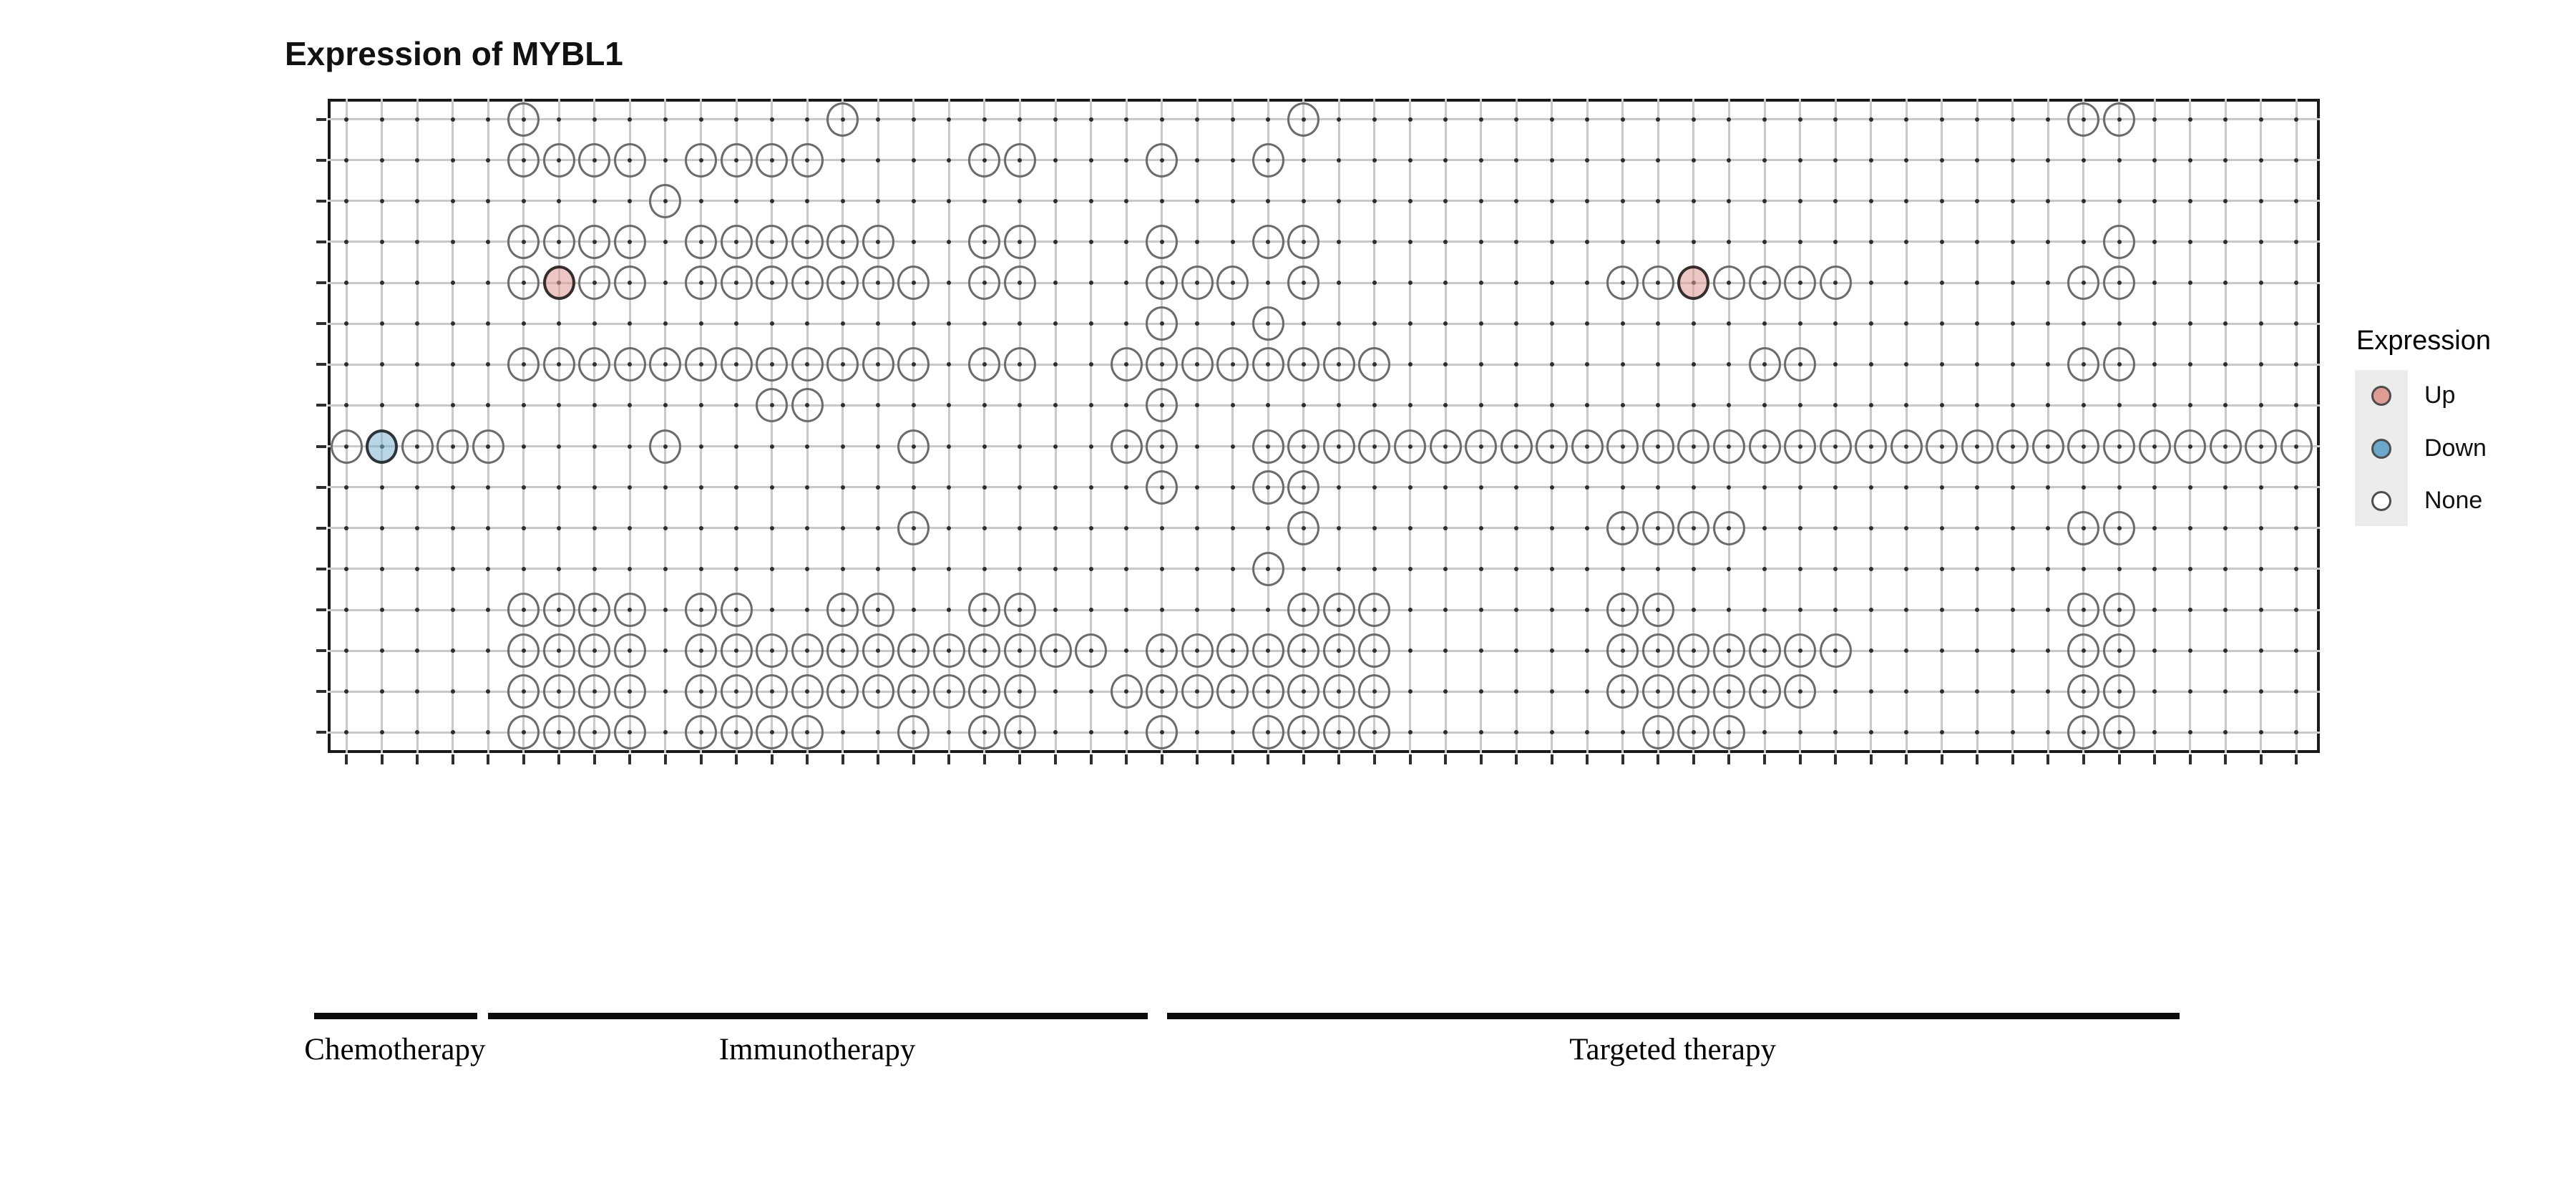  Describe the element at coordinates (396, 1016) in the screenshot. I see `group-underline` at that location.